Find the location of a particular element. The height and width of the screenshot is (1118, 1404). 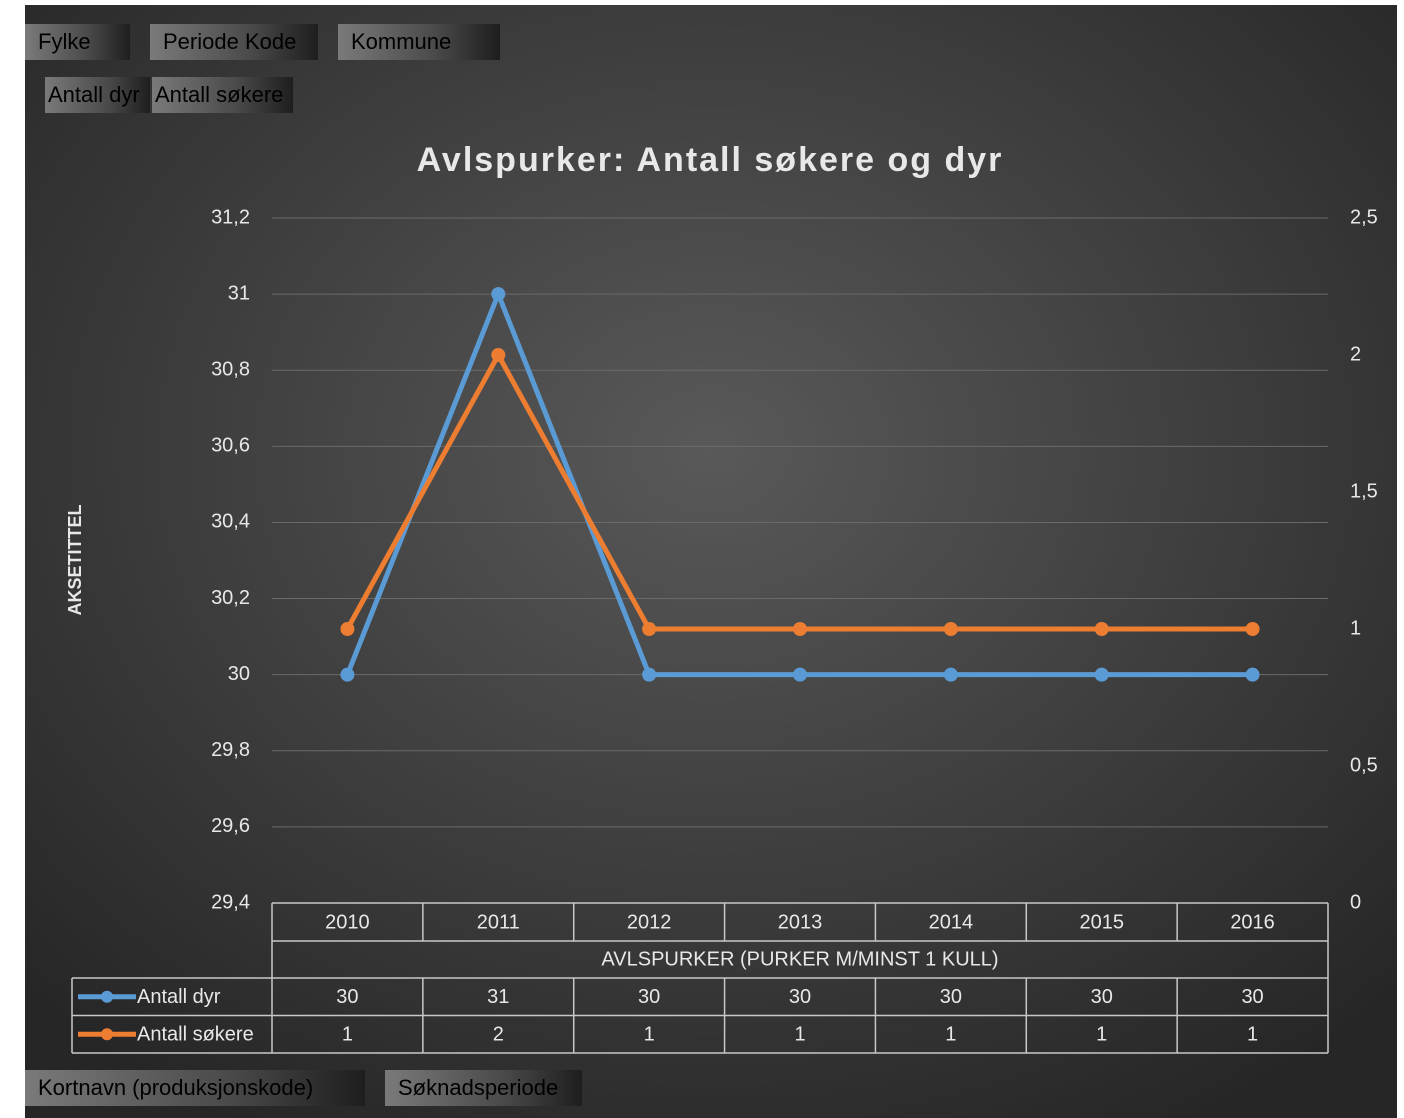

field-button-label: Kortnavn (produksjonskode) is located at coordinates (175, 1087).